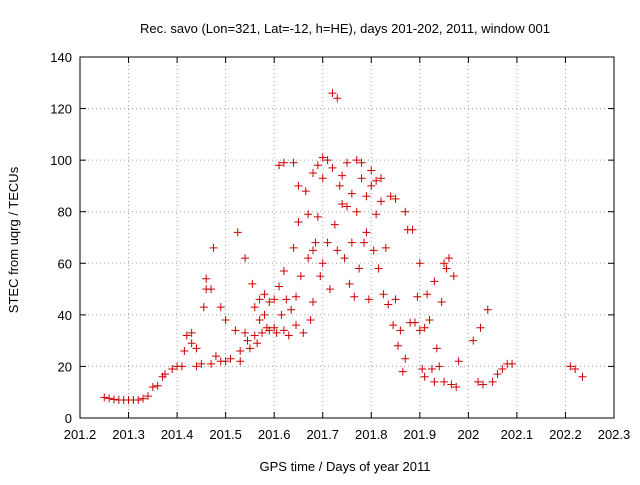 The image size is (640, 485). Describe the element at coordinates (614, 434) in the screenshot. I see `x-tick-label: 202.3` at that location.